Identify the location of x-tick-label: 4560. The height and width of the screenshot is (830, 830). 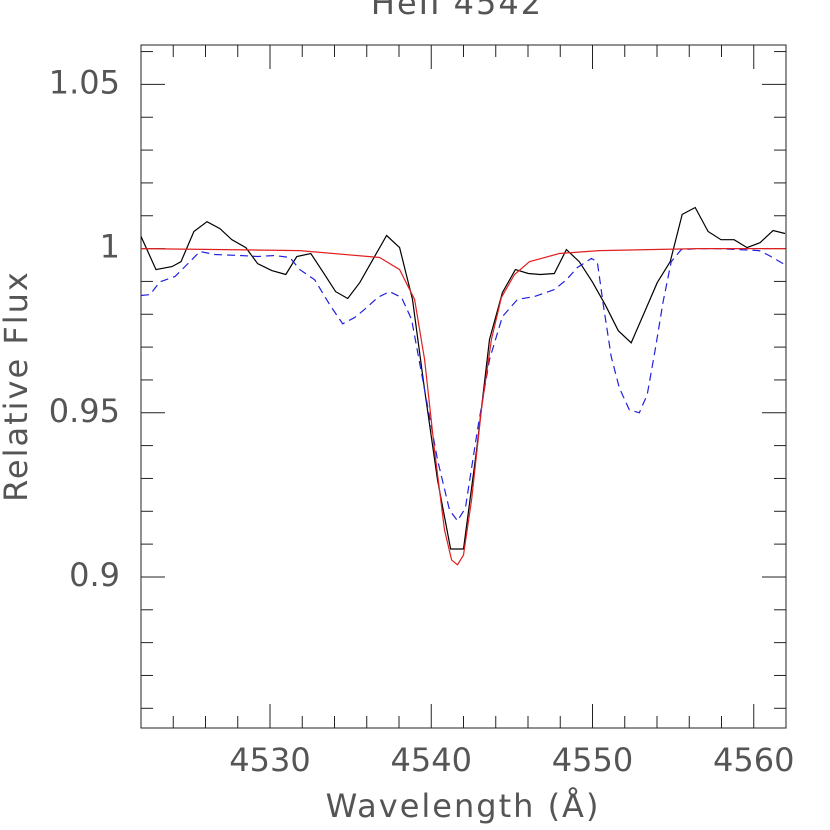
(753, 760).